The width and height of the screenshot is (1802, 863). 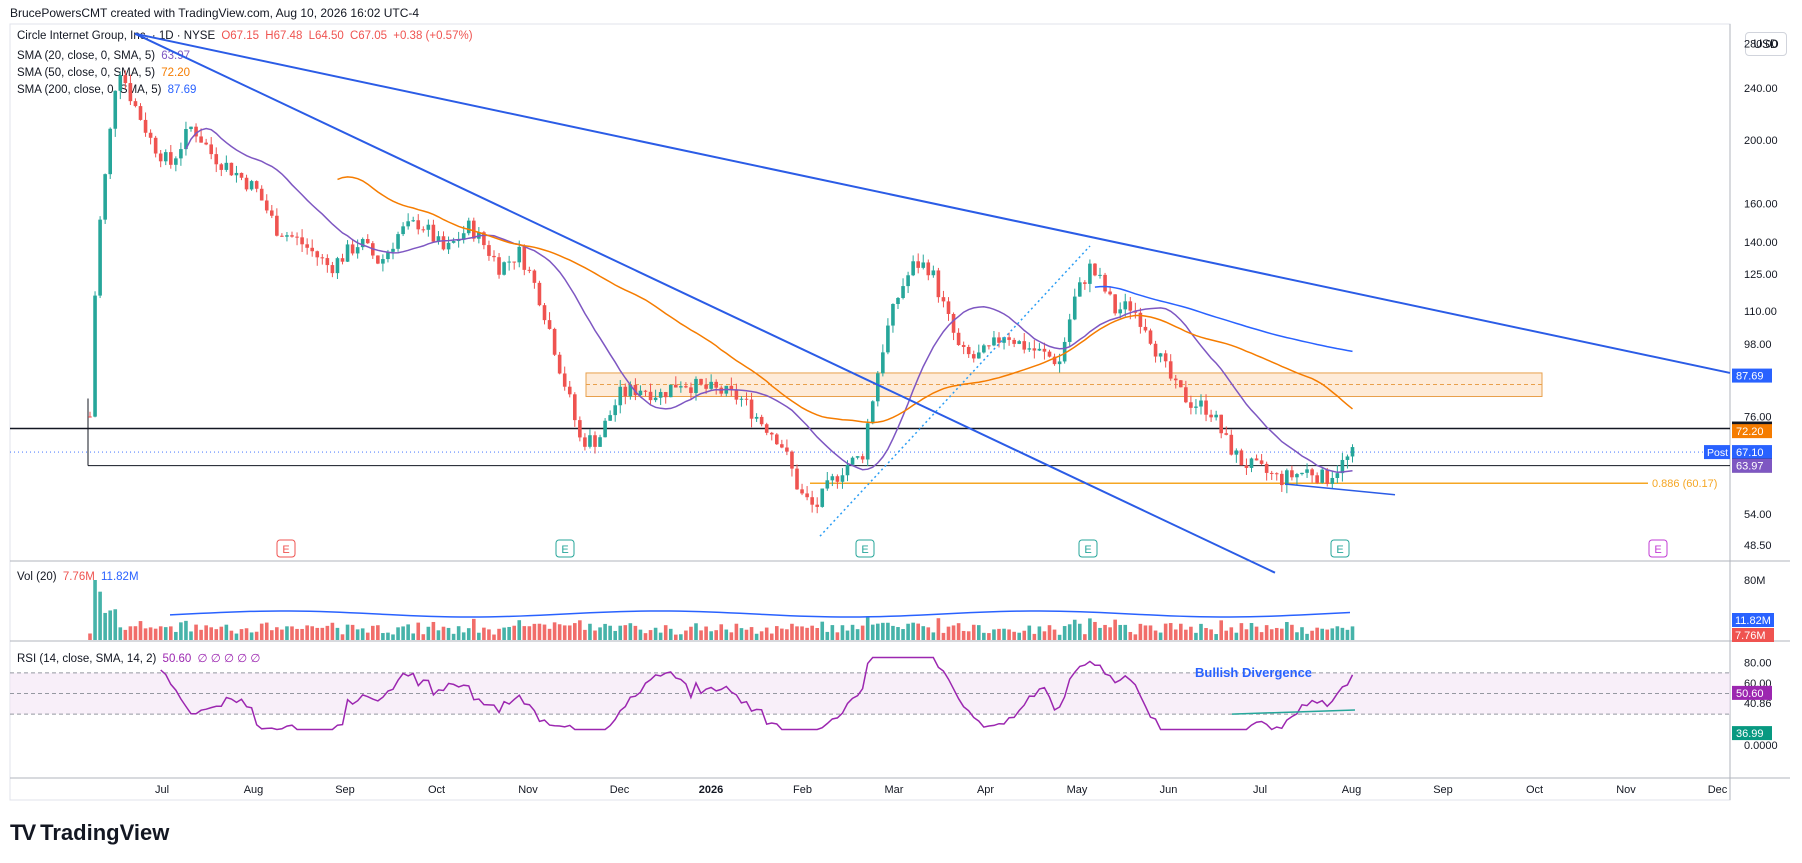 What do you see at coordinates (89, 833) in the screenshot?
I see `tradingview-brand: TV TradingView` at bounding box center [89, 833].